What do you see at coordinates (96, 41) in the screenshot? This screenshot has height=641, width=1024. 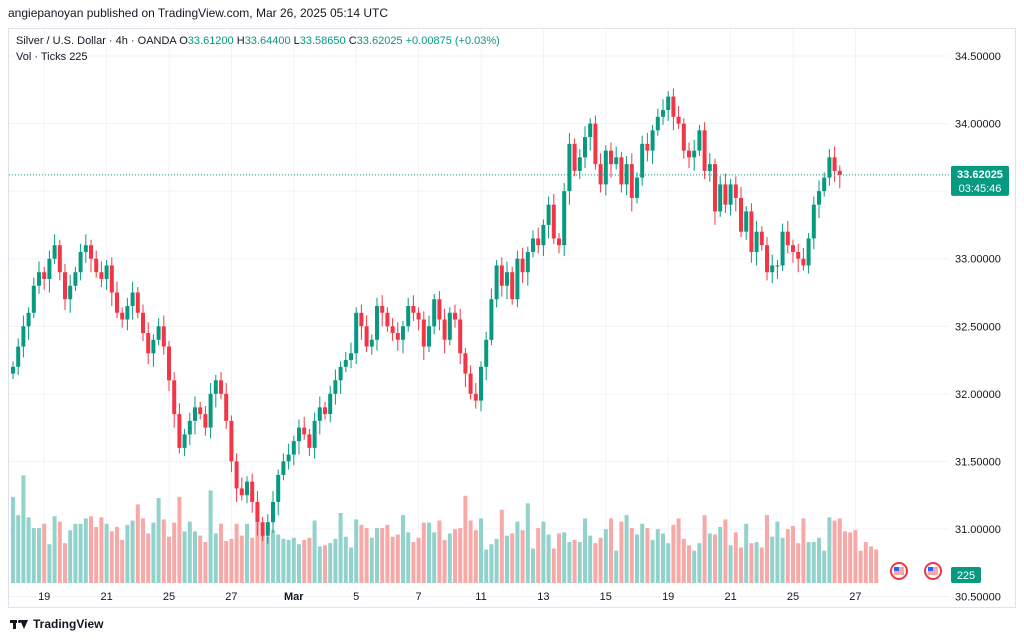 I see `symbol-title: Silver / U.S. Dollar · 4h · OANDA` at bounding box center [96, 41].